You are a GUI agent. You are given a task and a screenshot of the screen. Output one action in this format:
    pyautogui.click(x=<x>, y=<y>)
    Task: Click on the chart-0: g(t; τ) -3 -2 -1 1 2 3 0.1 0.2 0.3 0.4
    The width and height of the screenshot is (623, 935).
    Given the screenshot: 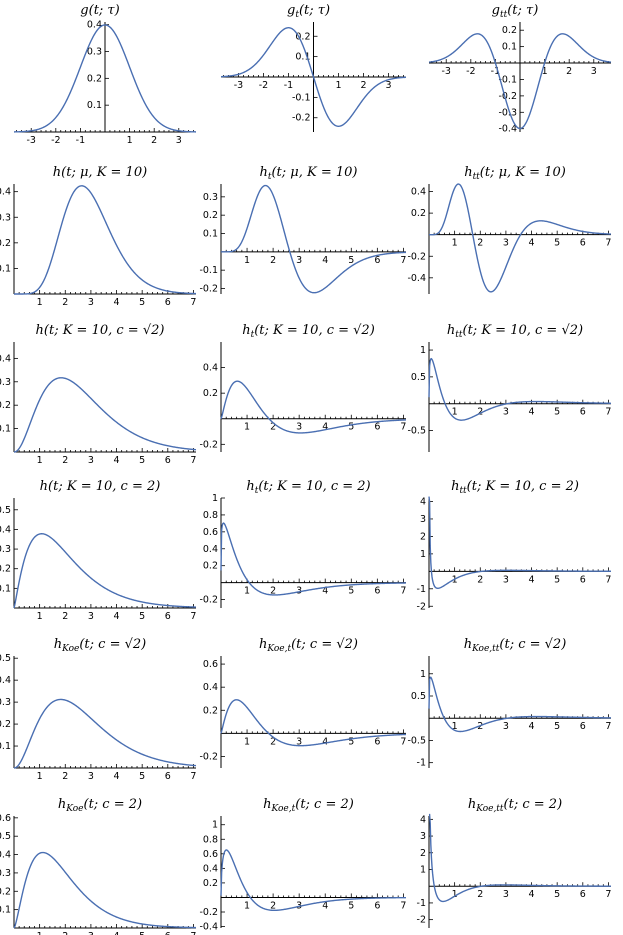 What is the action you would take?
    pyautogui.click(x=105, y=74)
    